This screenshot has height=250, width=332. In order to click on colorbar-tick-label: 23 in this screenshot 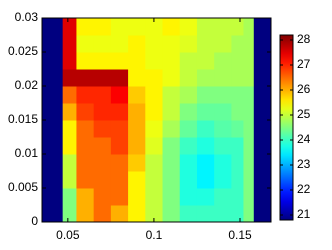, I will do `click(304, 164)`.